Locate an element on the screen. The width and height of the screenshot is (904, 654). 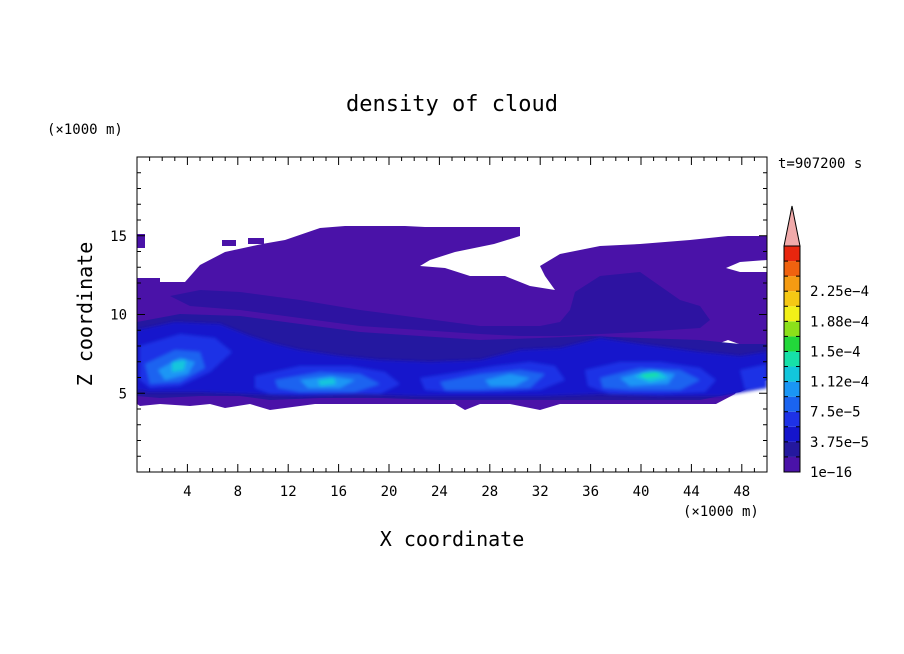
x-tick-label: 44 is located at coordinates (691, 492).